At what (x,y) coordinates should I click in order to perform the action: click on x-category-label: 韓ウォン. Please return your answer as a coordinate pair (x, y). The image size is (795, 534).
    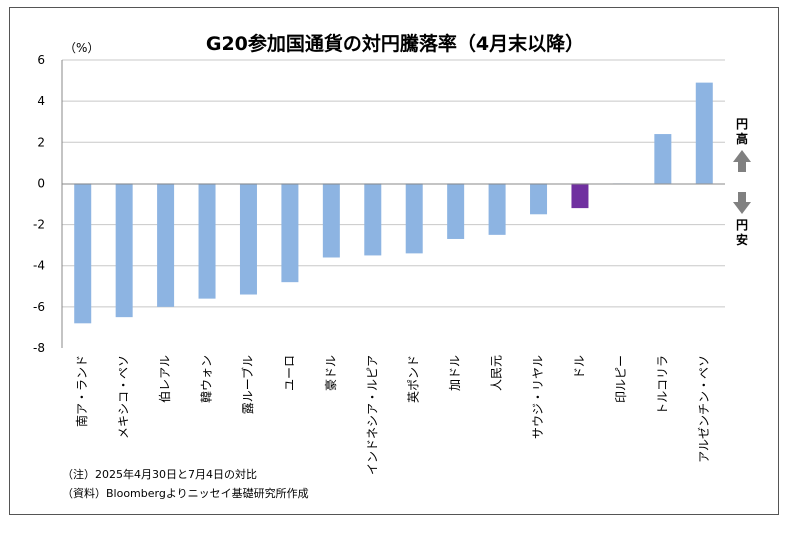
    Looking at the image, I should click on (207, 379).